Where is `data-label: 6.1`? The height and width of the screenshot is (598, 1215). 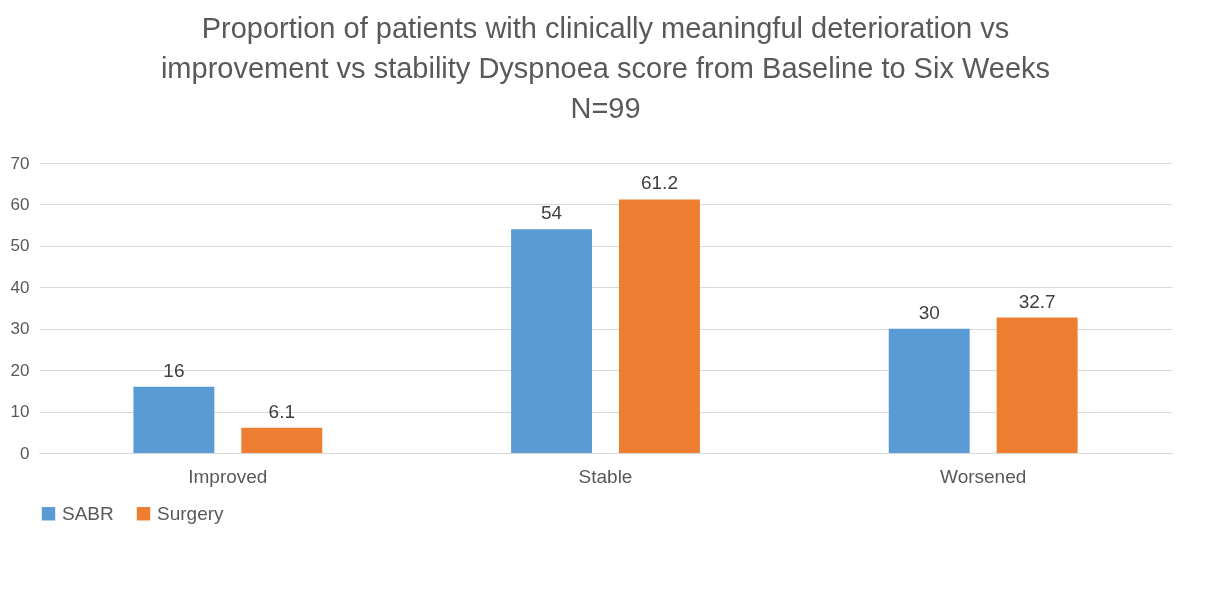 data-label: 6.1 is located at coordinates (281, 411).